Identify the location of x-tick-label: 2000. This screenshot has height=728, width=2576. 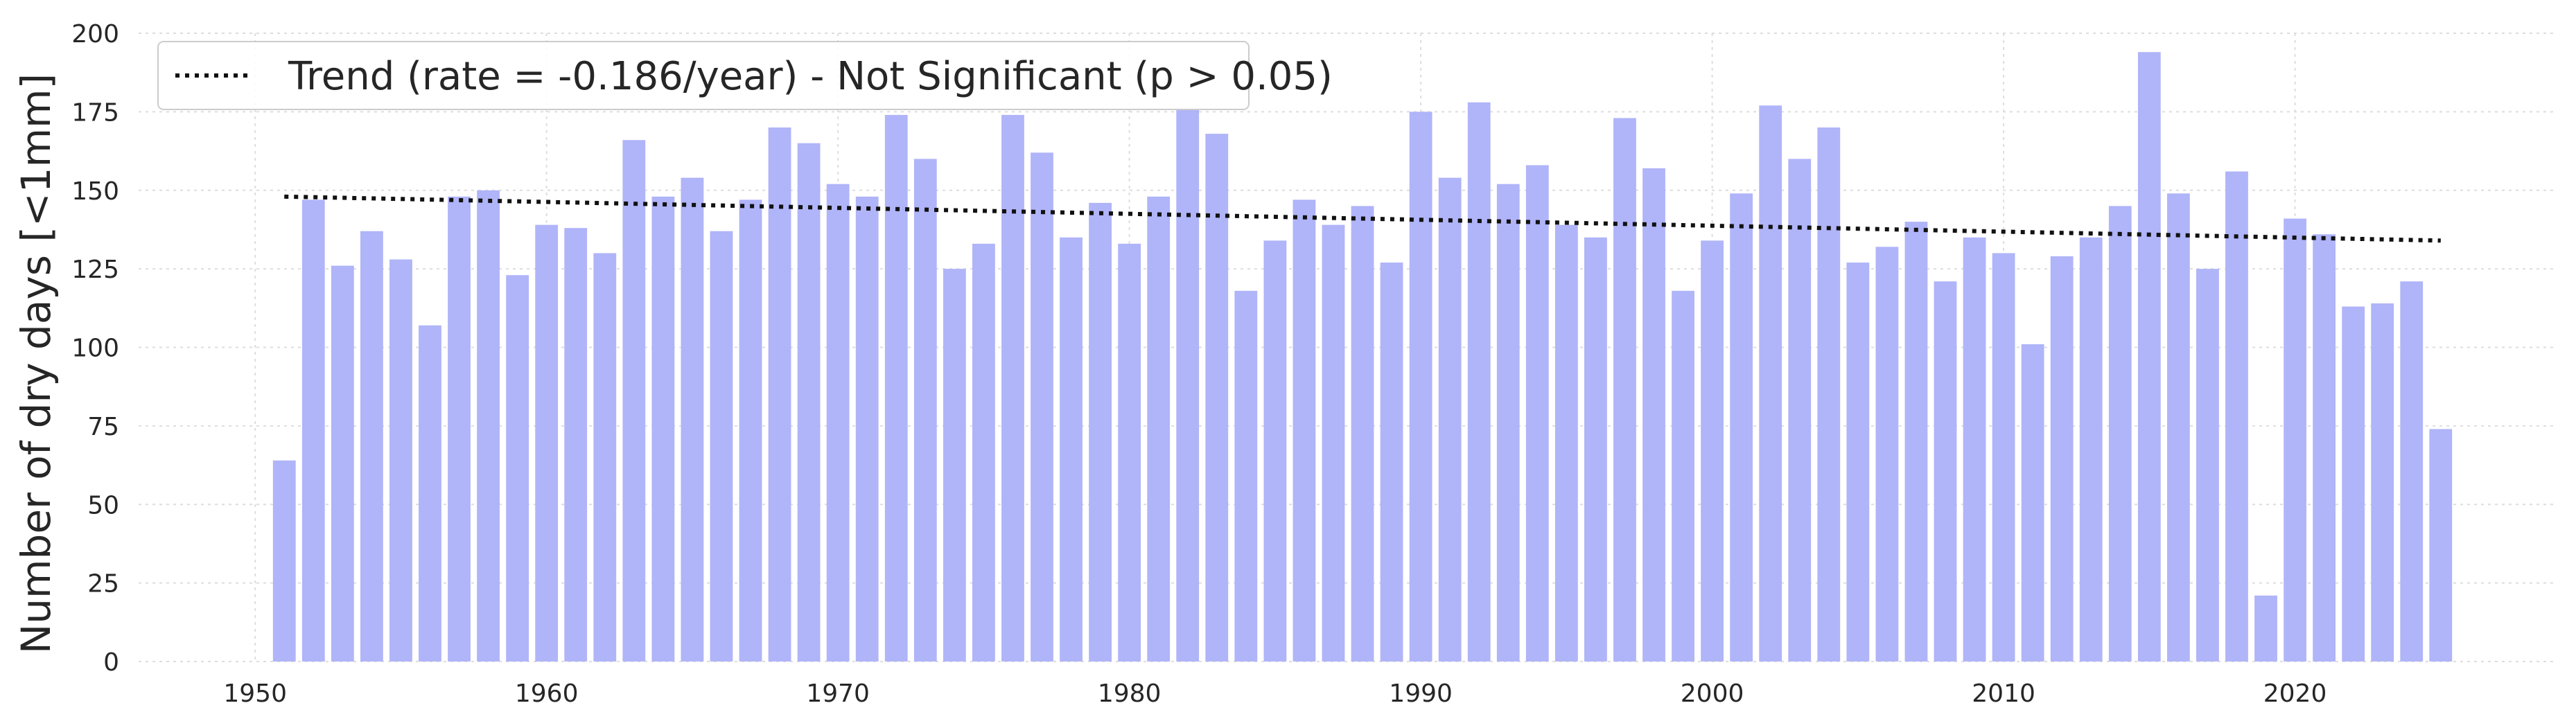
(1712, 694).